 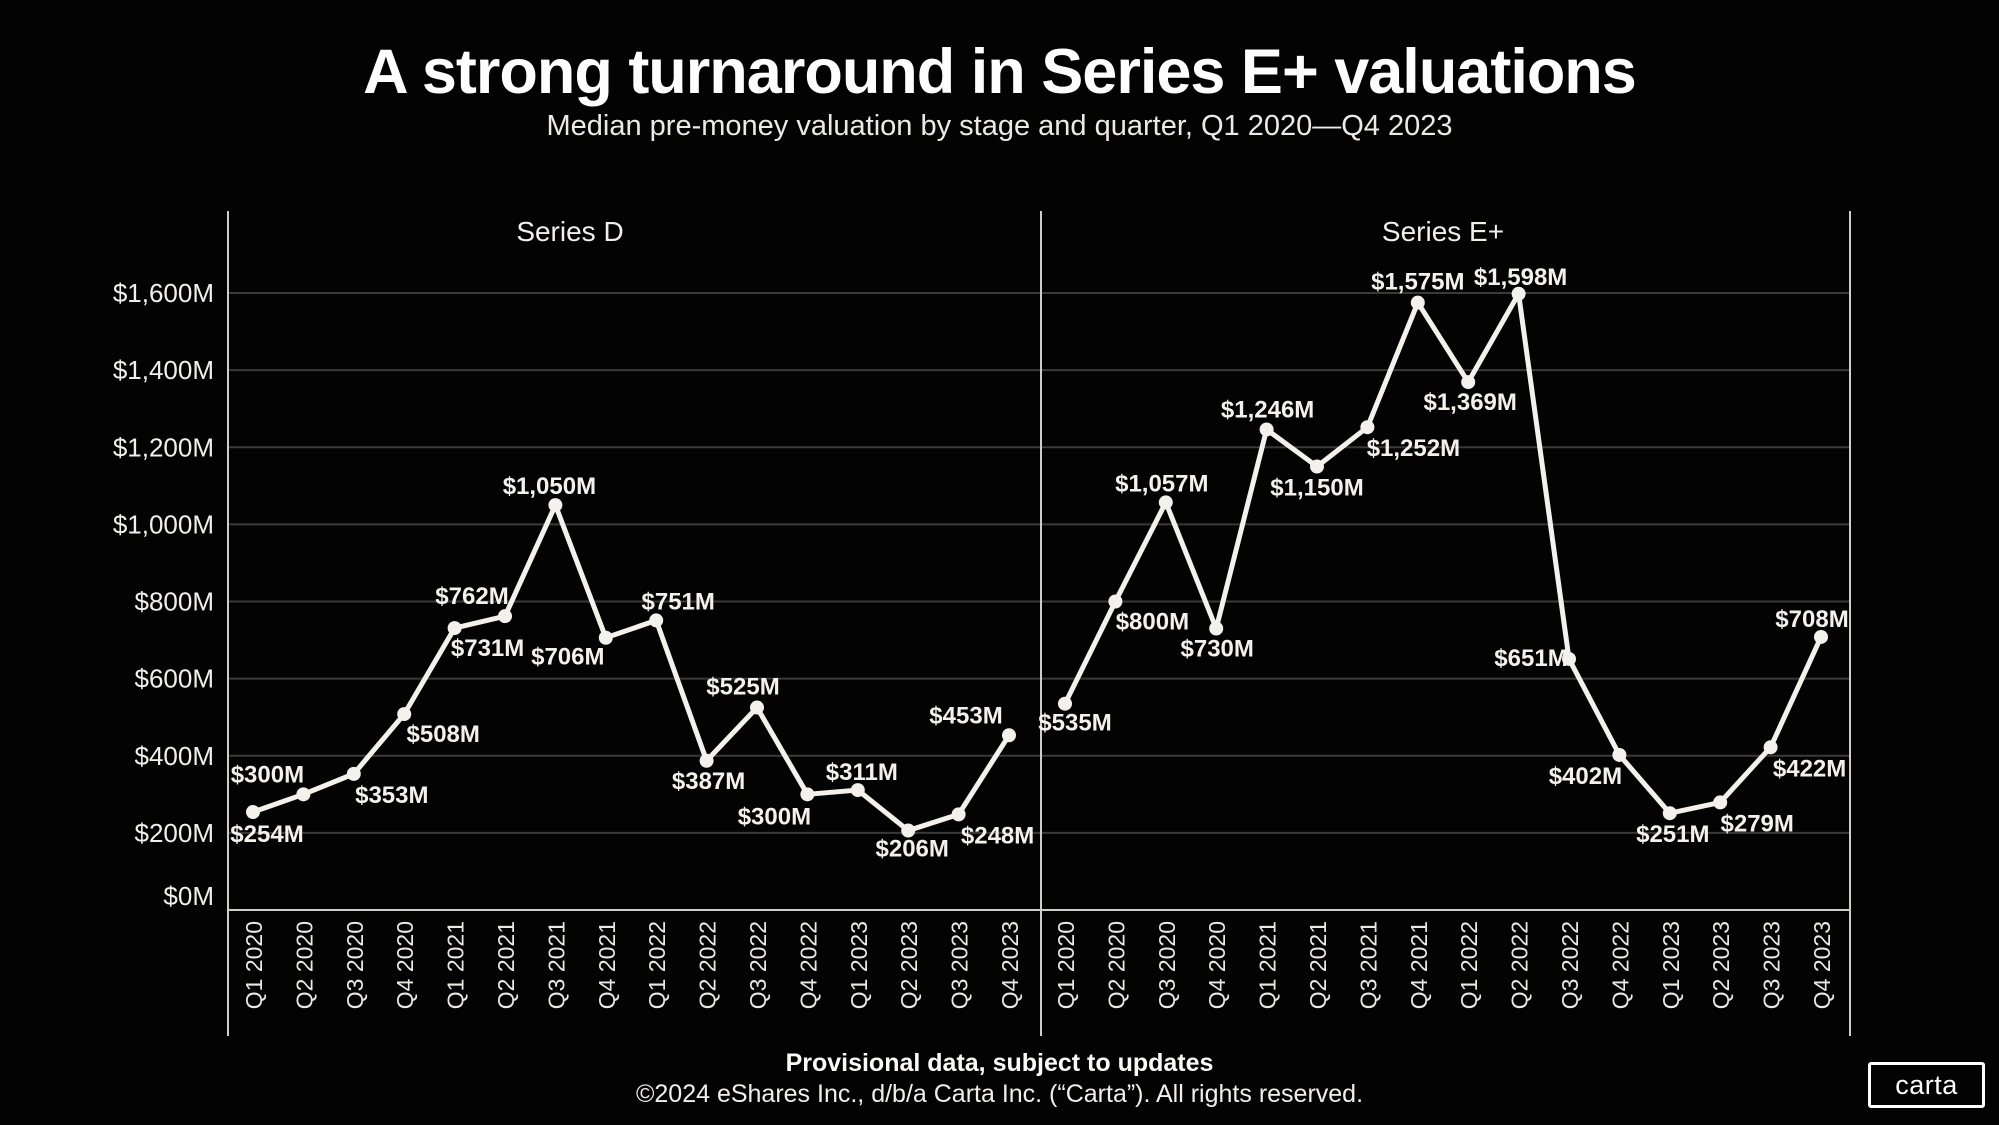 What do you see at coordinates (1809, 768) in the screenshot?
I see `data-point-label: $422M` at bounding box center [1809, 768].